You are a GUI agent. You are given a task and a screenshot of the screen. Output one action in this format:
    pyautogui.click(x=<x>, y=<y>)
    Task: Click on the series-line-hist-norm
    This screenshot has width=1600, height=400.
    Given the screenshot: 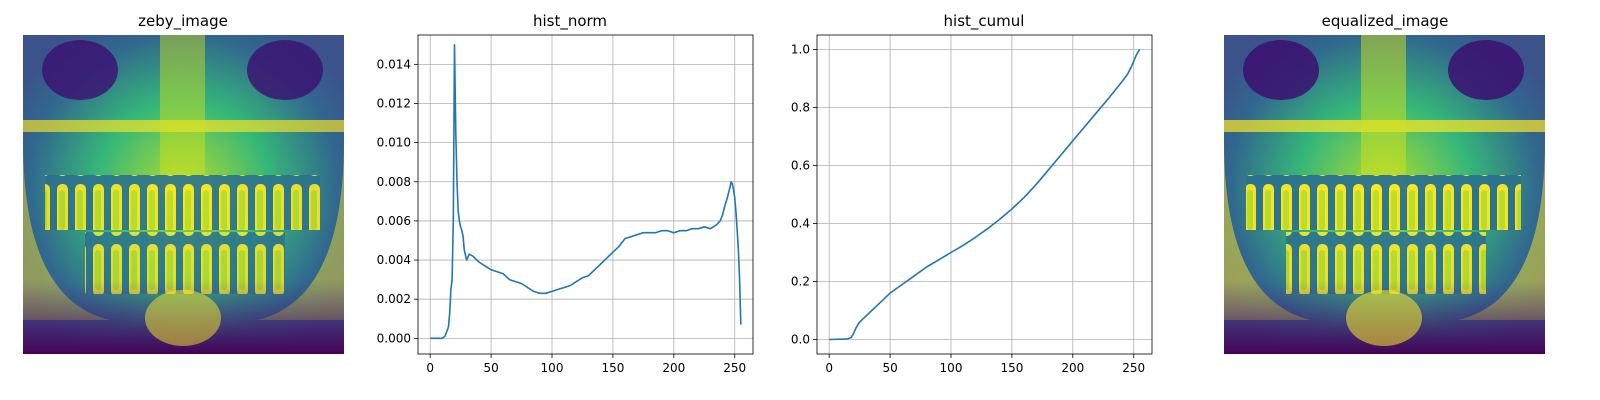 What is the action you would take?
    pyautogui.click(x=586, y=192)
    